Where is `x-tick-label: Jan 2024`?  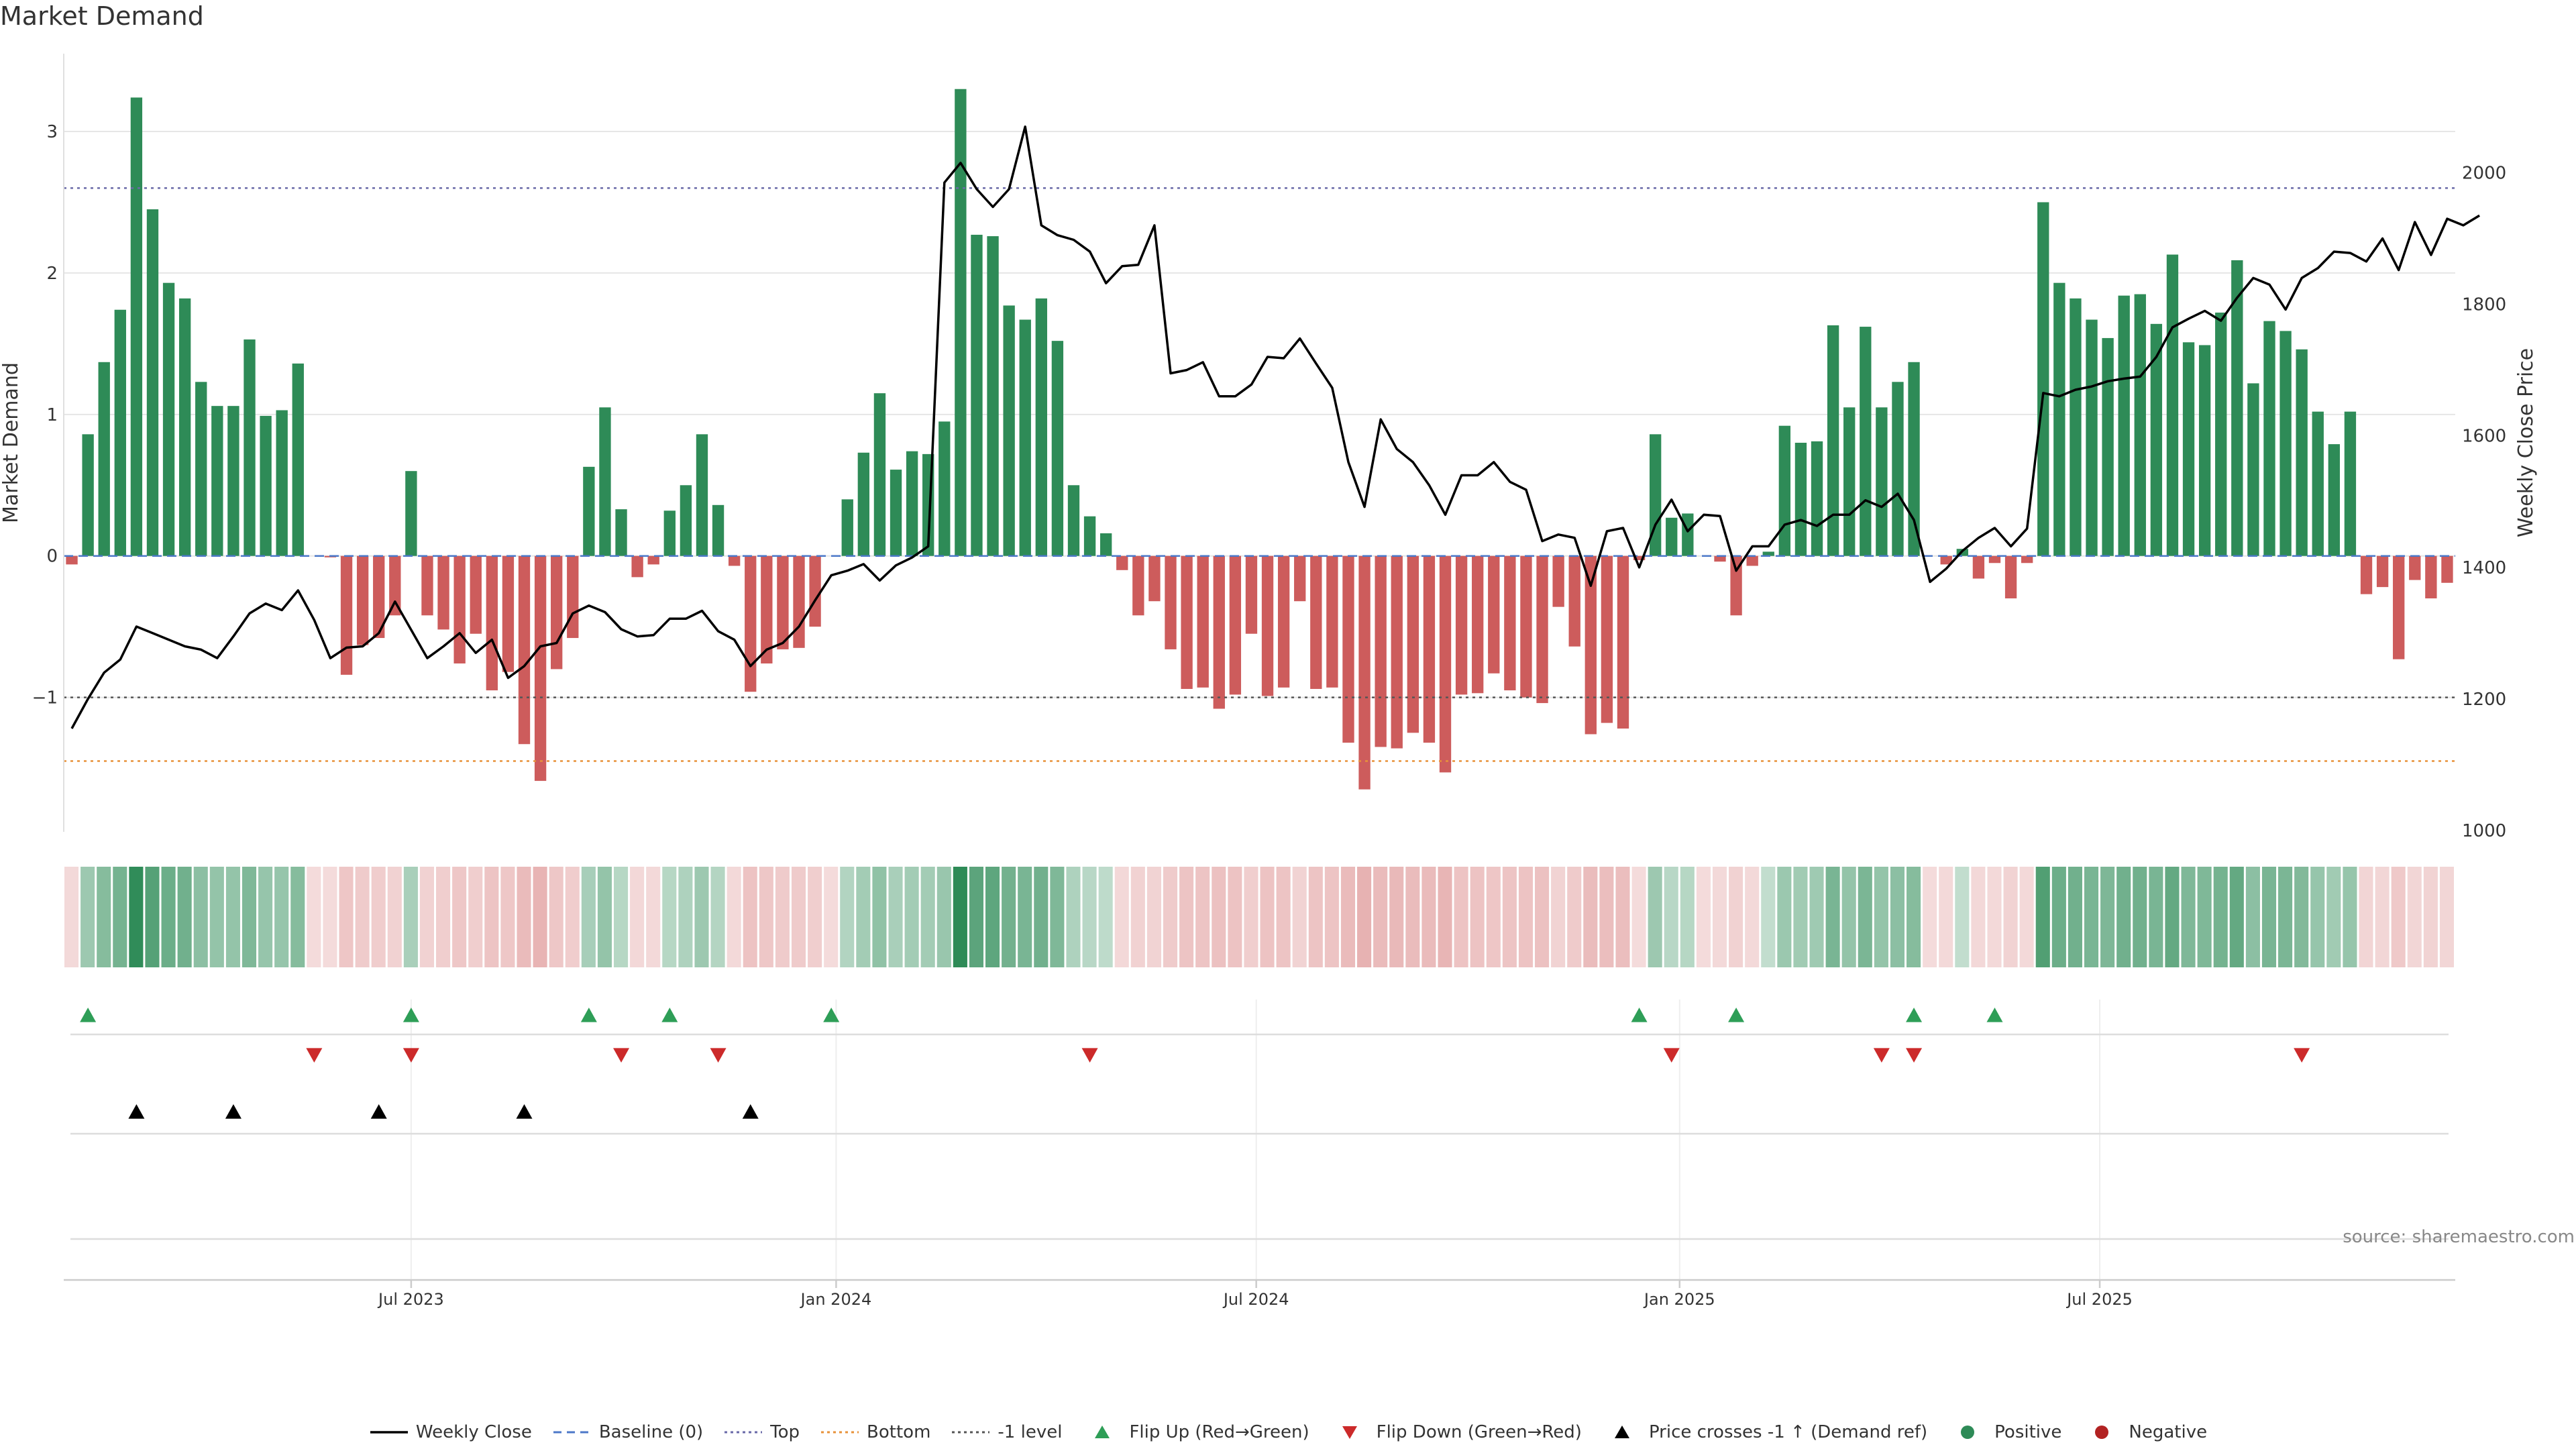 x-tick-label: Jan 2024 is located at coordinates (836, 1299).